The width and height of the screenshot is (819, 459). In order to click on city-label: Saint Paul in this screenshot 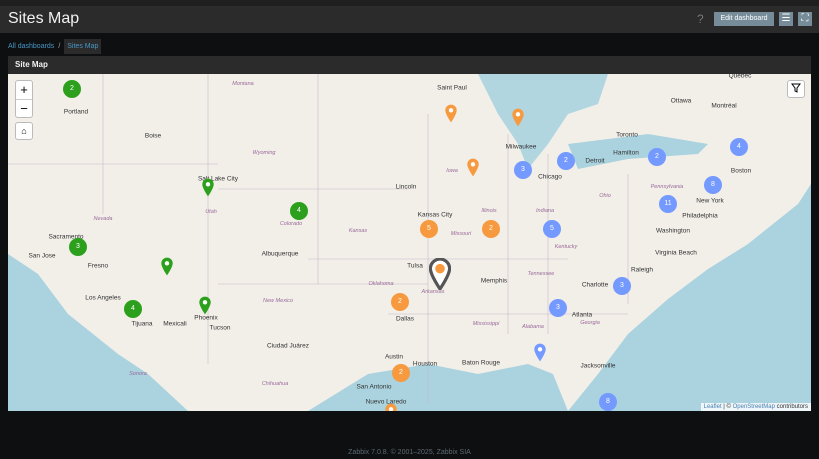, I will do `click(452, 88)`.